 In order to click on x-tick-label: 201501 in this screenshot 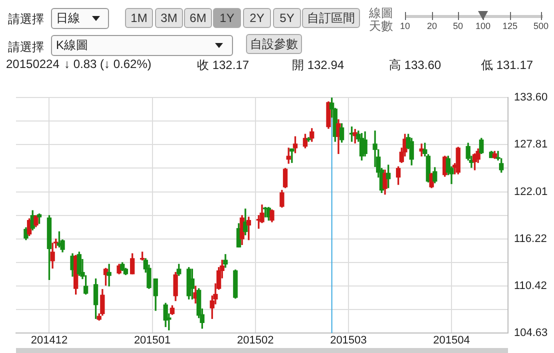, I will do `click(152, 340)`.